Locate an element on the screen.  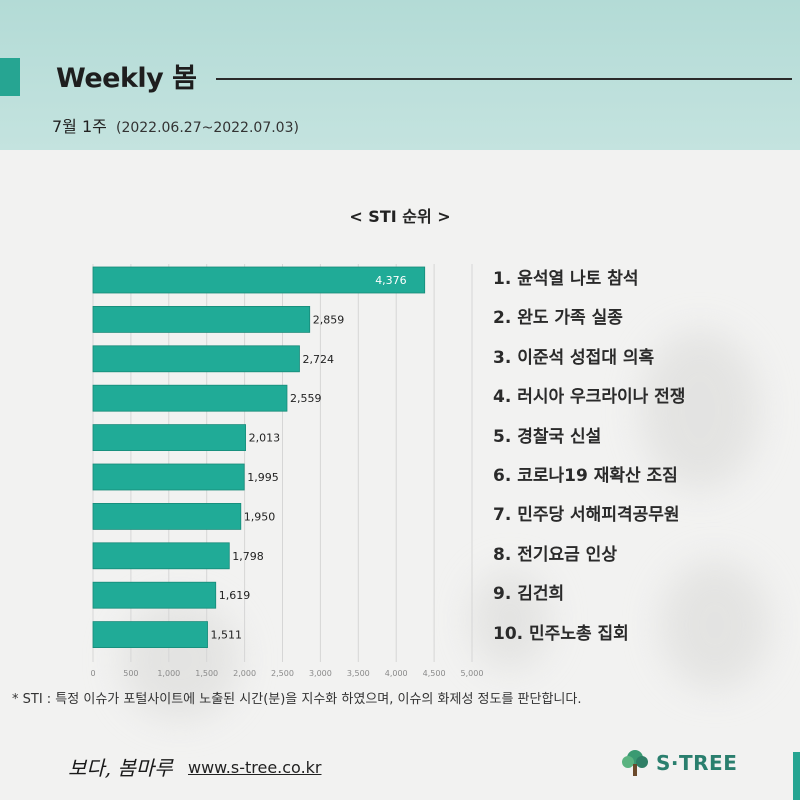
rank-item-4: 4. 러시아 우크라이나 전쟁 is located at coordinates (589, 397).